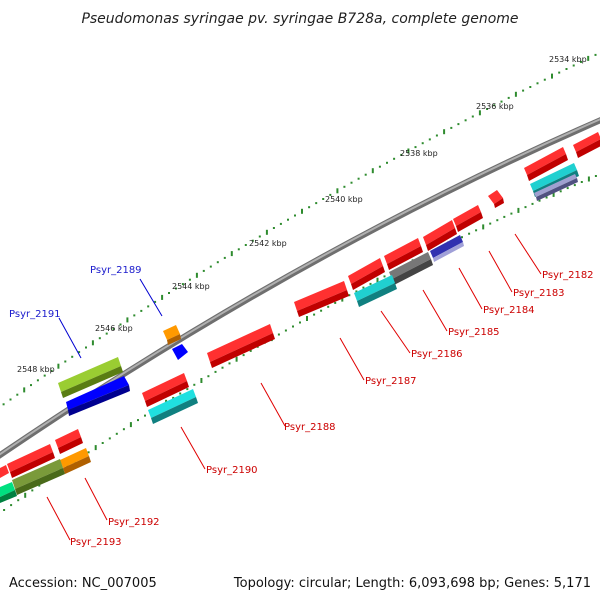 The width and height of the screenshot is (600, 600). What do you see at coordinates (437, 354) in the screenshot?
I see `gene-label: Psyr_2186` at bounding box center [437, 354].